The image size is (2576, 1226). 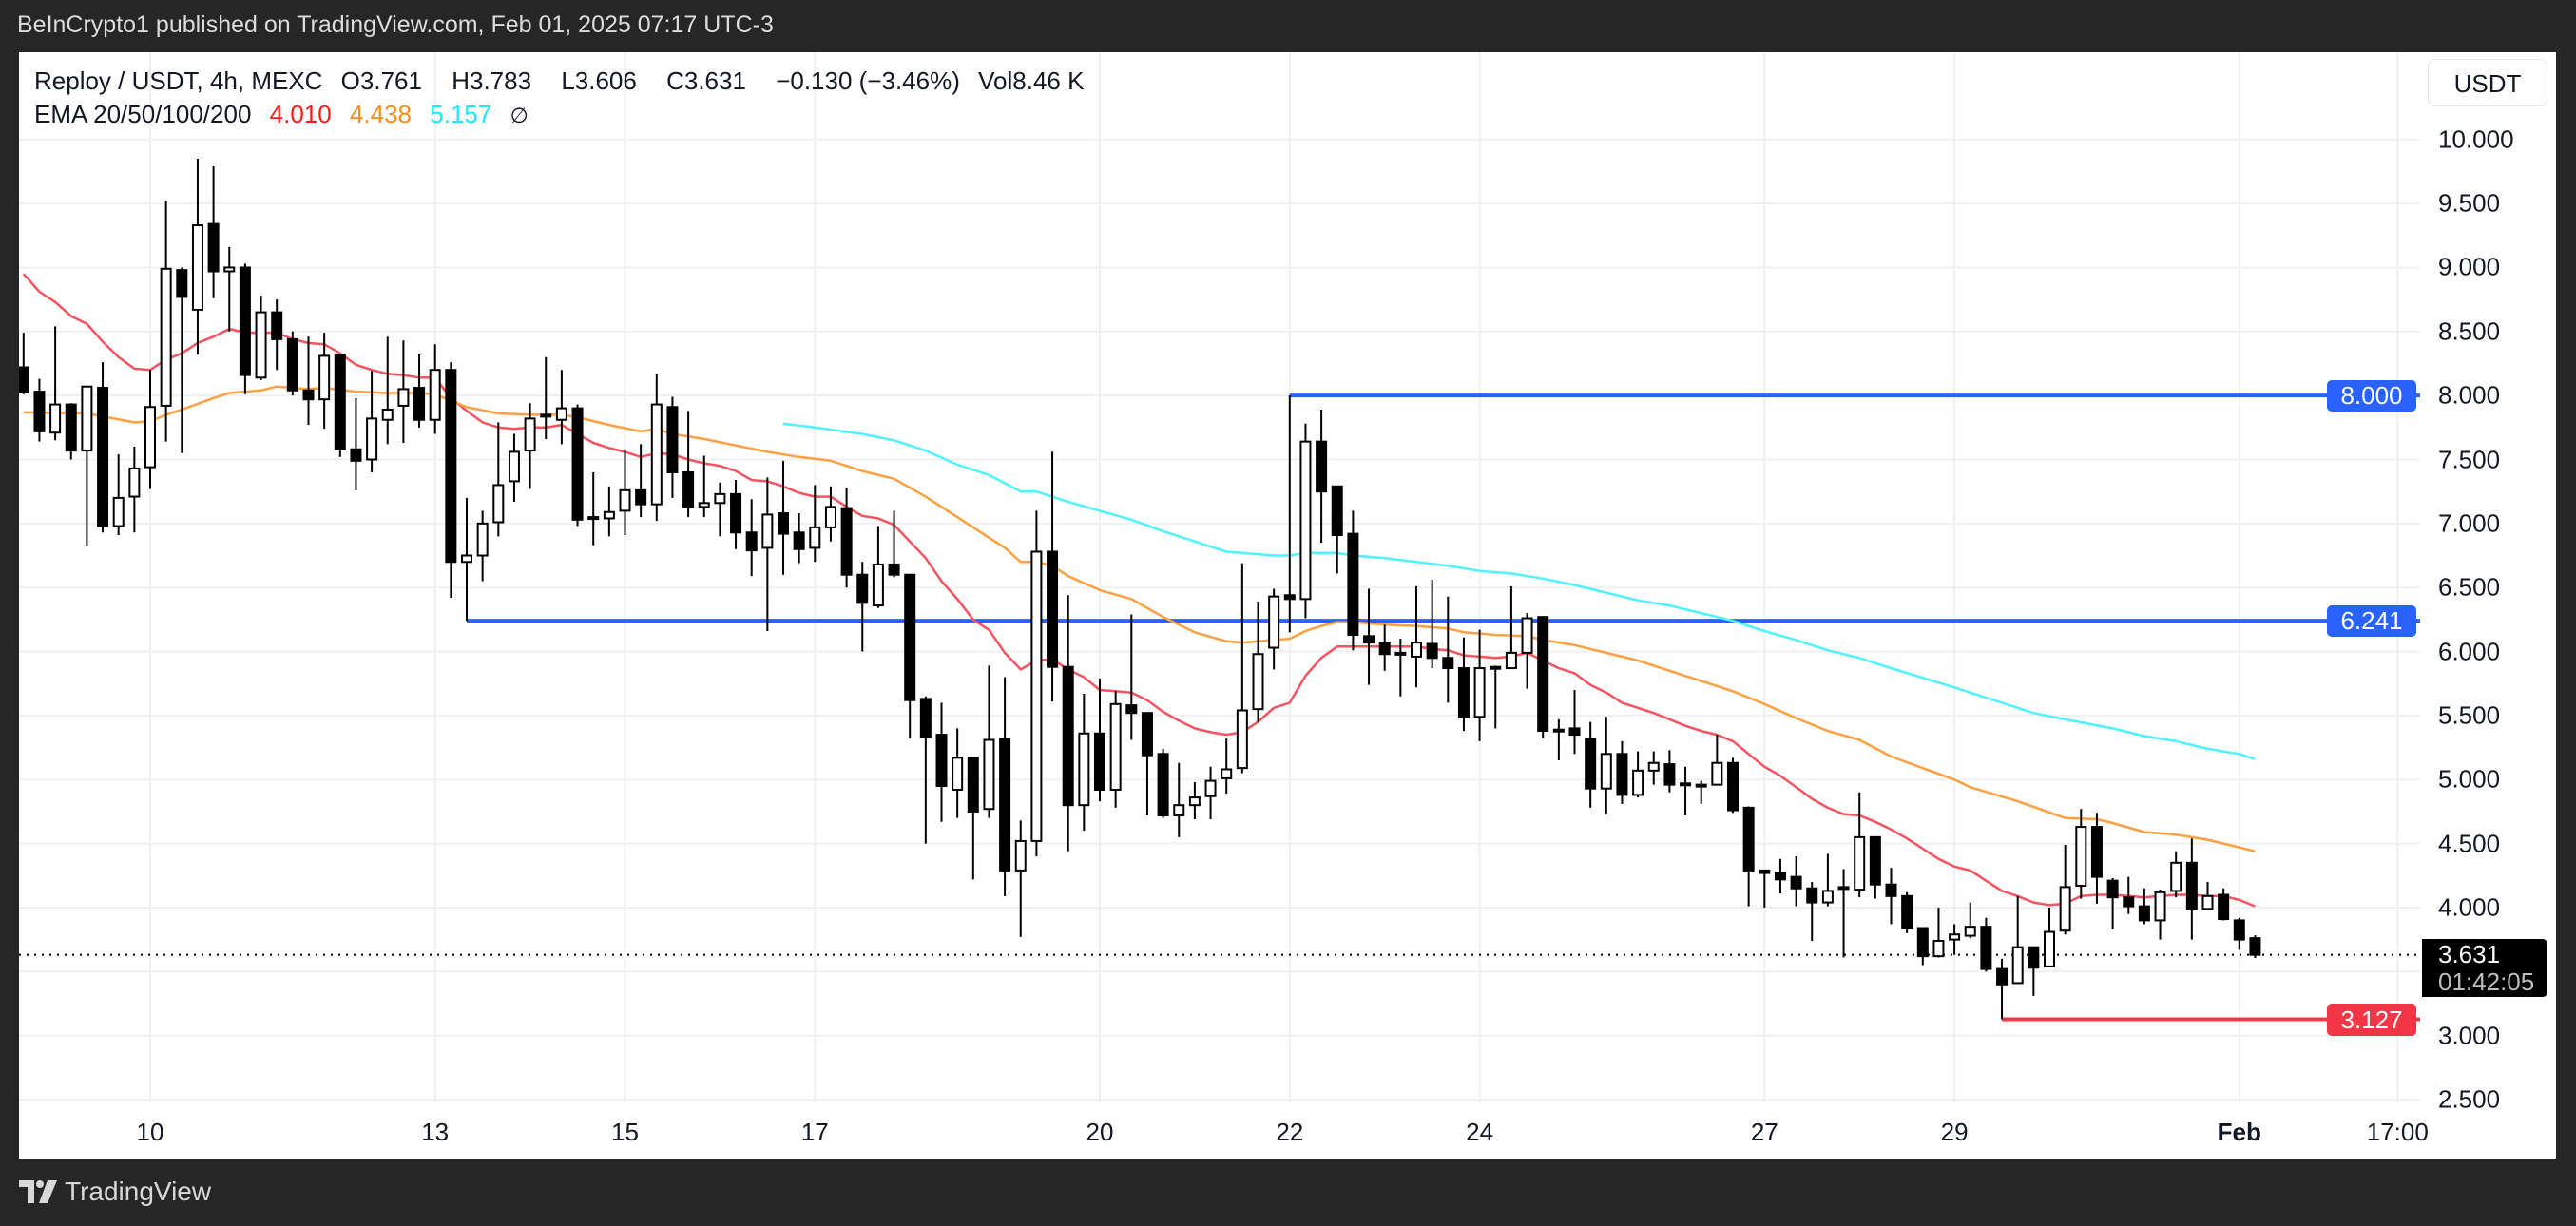 What do you see at coordinates (143, 114) in the screenshot?
I see `ema-title: EMA 20/50/100/200` at bounding box center [143, 114].